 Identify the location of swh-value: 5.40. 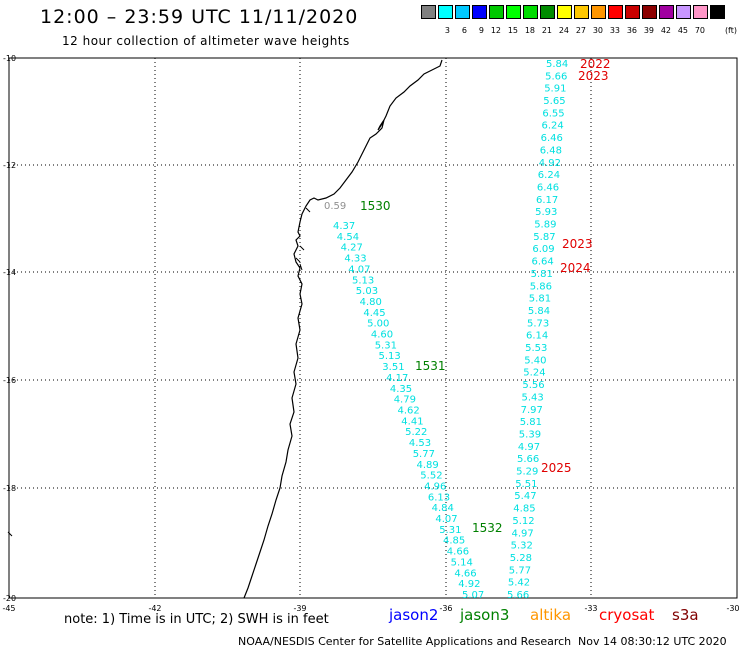
(535, 360).